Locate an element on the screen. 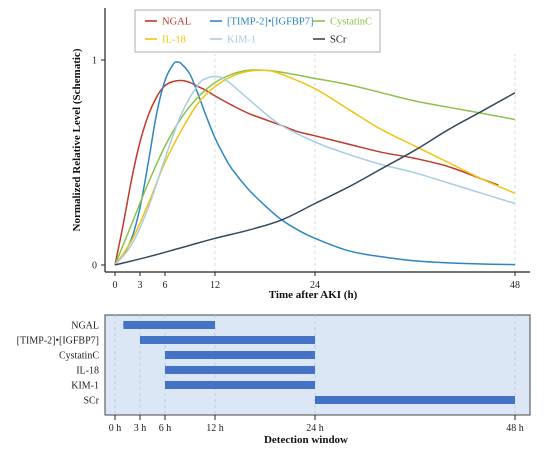 The image size is (554, 451). window-row-label: NGAL is located at coordinates (85, 326).